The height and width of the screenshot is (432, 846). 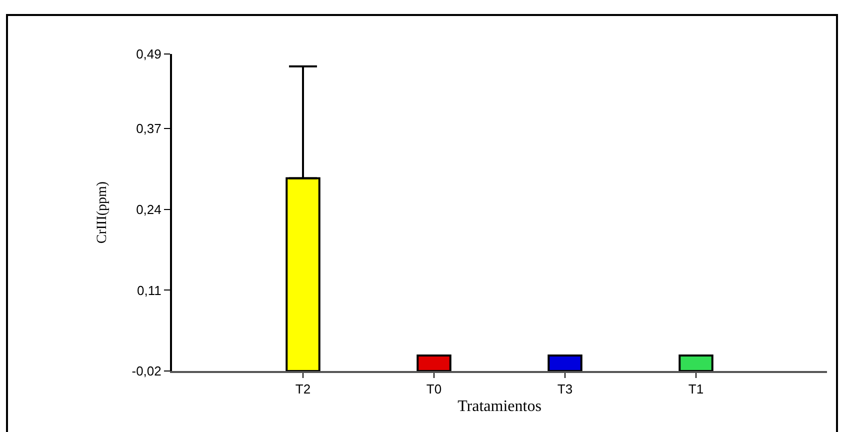 What do you see at coordinates (303, 389) in the screenshot?
I see `x-tick-label: T2` at bounding box center [303, 389].